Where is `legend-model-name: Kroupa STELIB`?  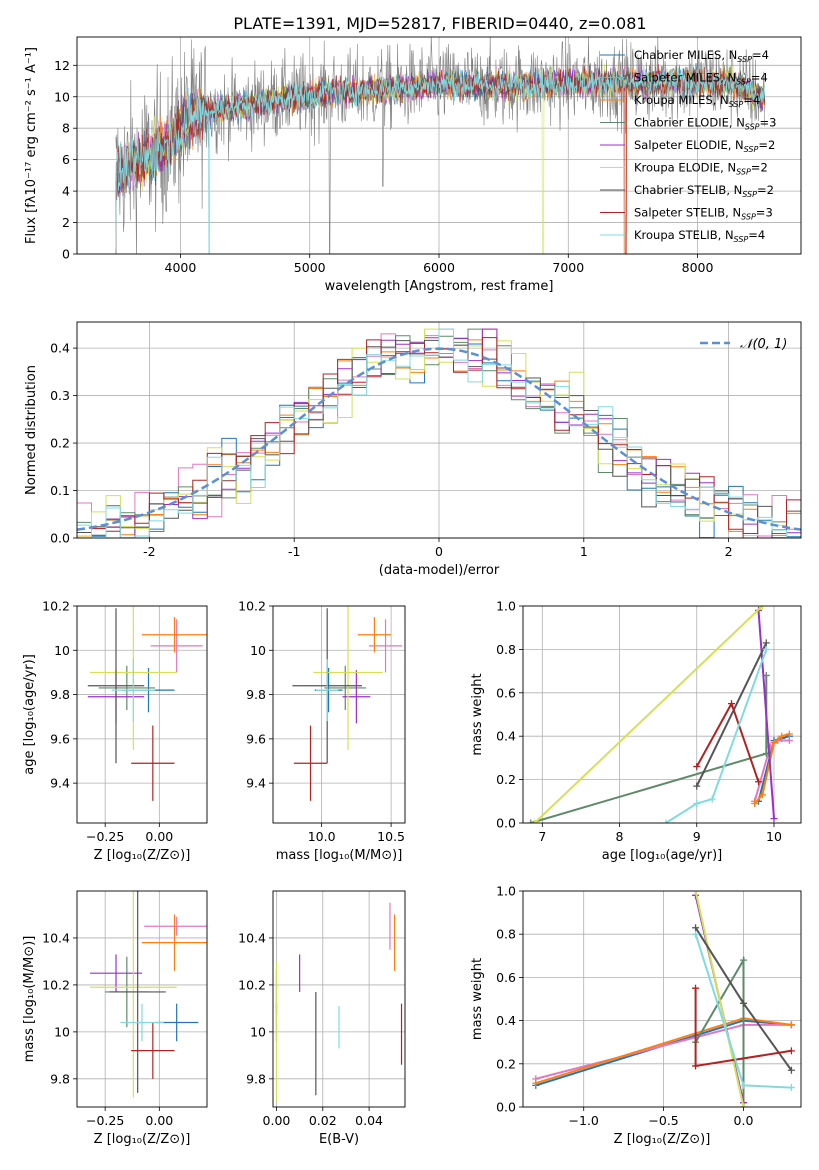
legend-model-name: Kroupa STELIB is located at coordinates (676, 235).